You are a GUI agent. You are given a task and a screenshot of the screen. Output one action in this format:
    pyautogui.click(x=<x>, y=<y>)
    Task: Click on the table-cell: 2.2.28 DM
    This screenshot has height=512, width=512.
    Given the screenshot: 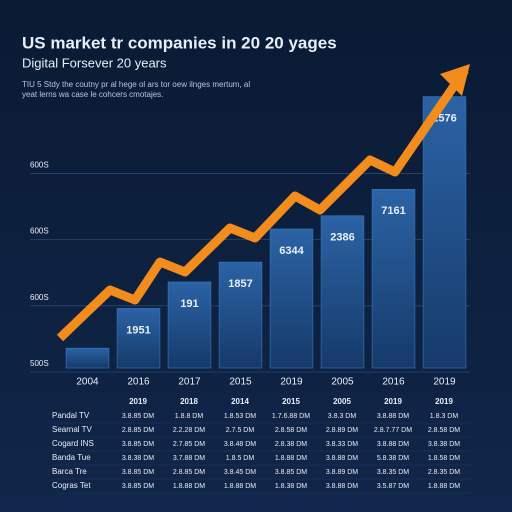 What is the action you would take?
    pyautogui.click(x=189, y=430)
    